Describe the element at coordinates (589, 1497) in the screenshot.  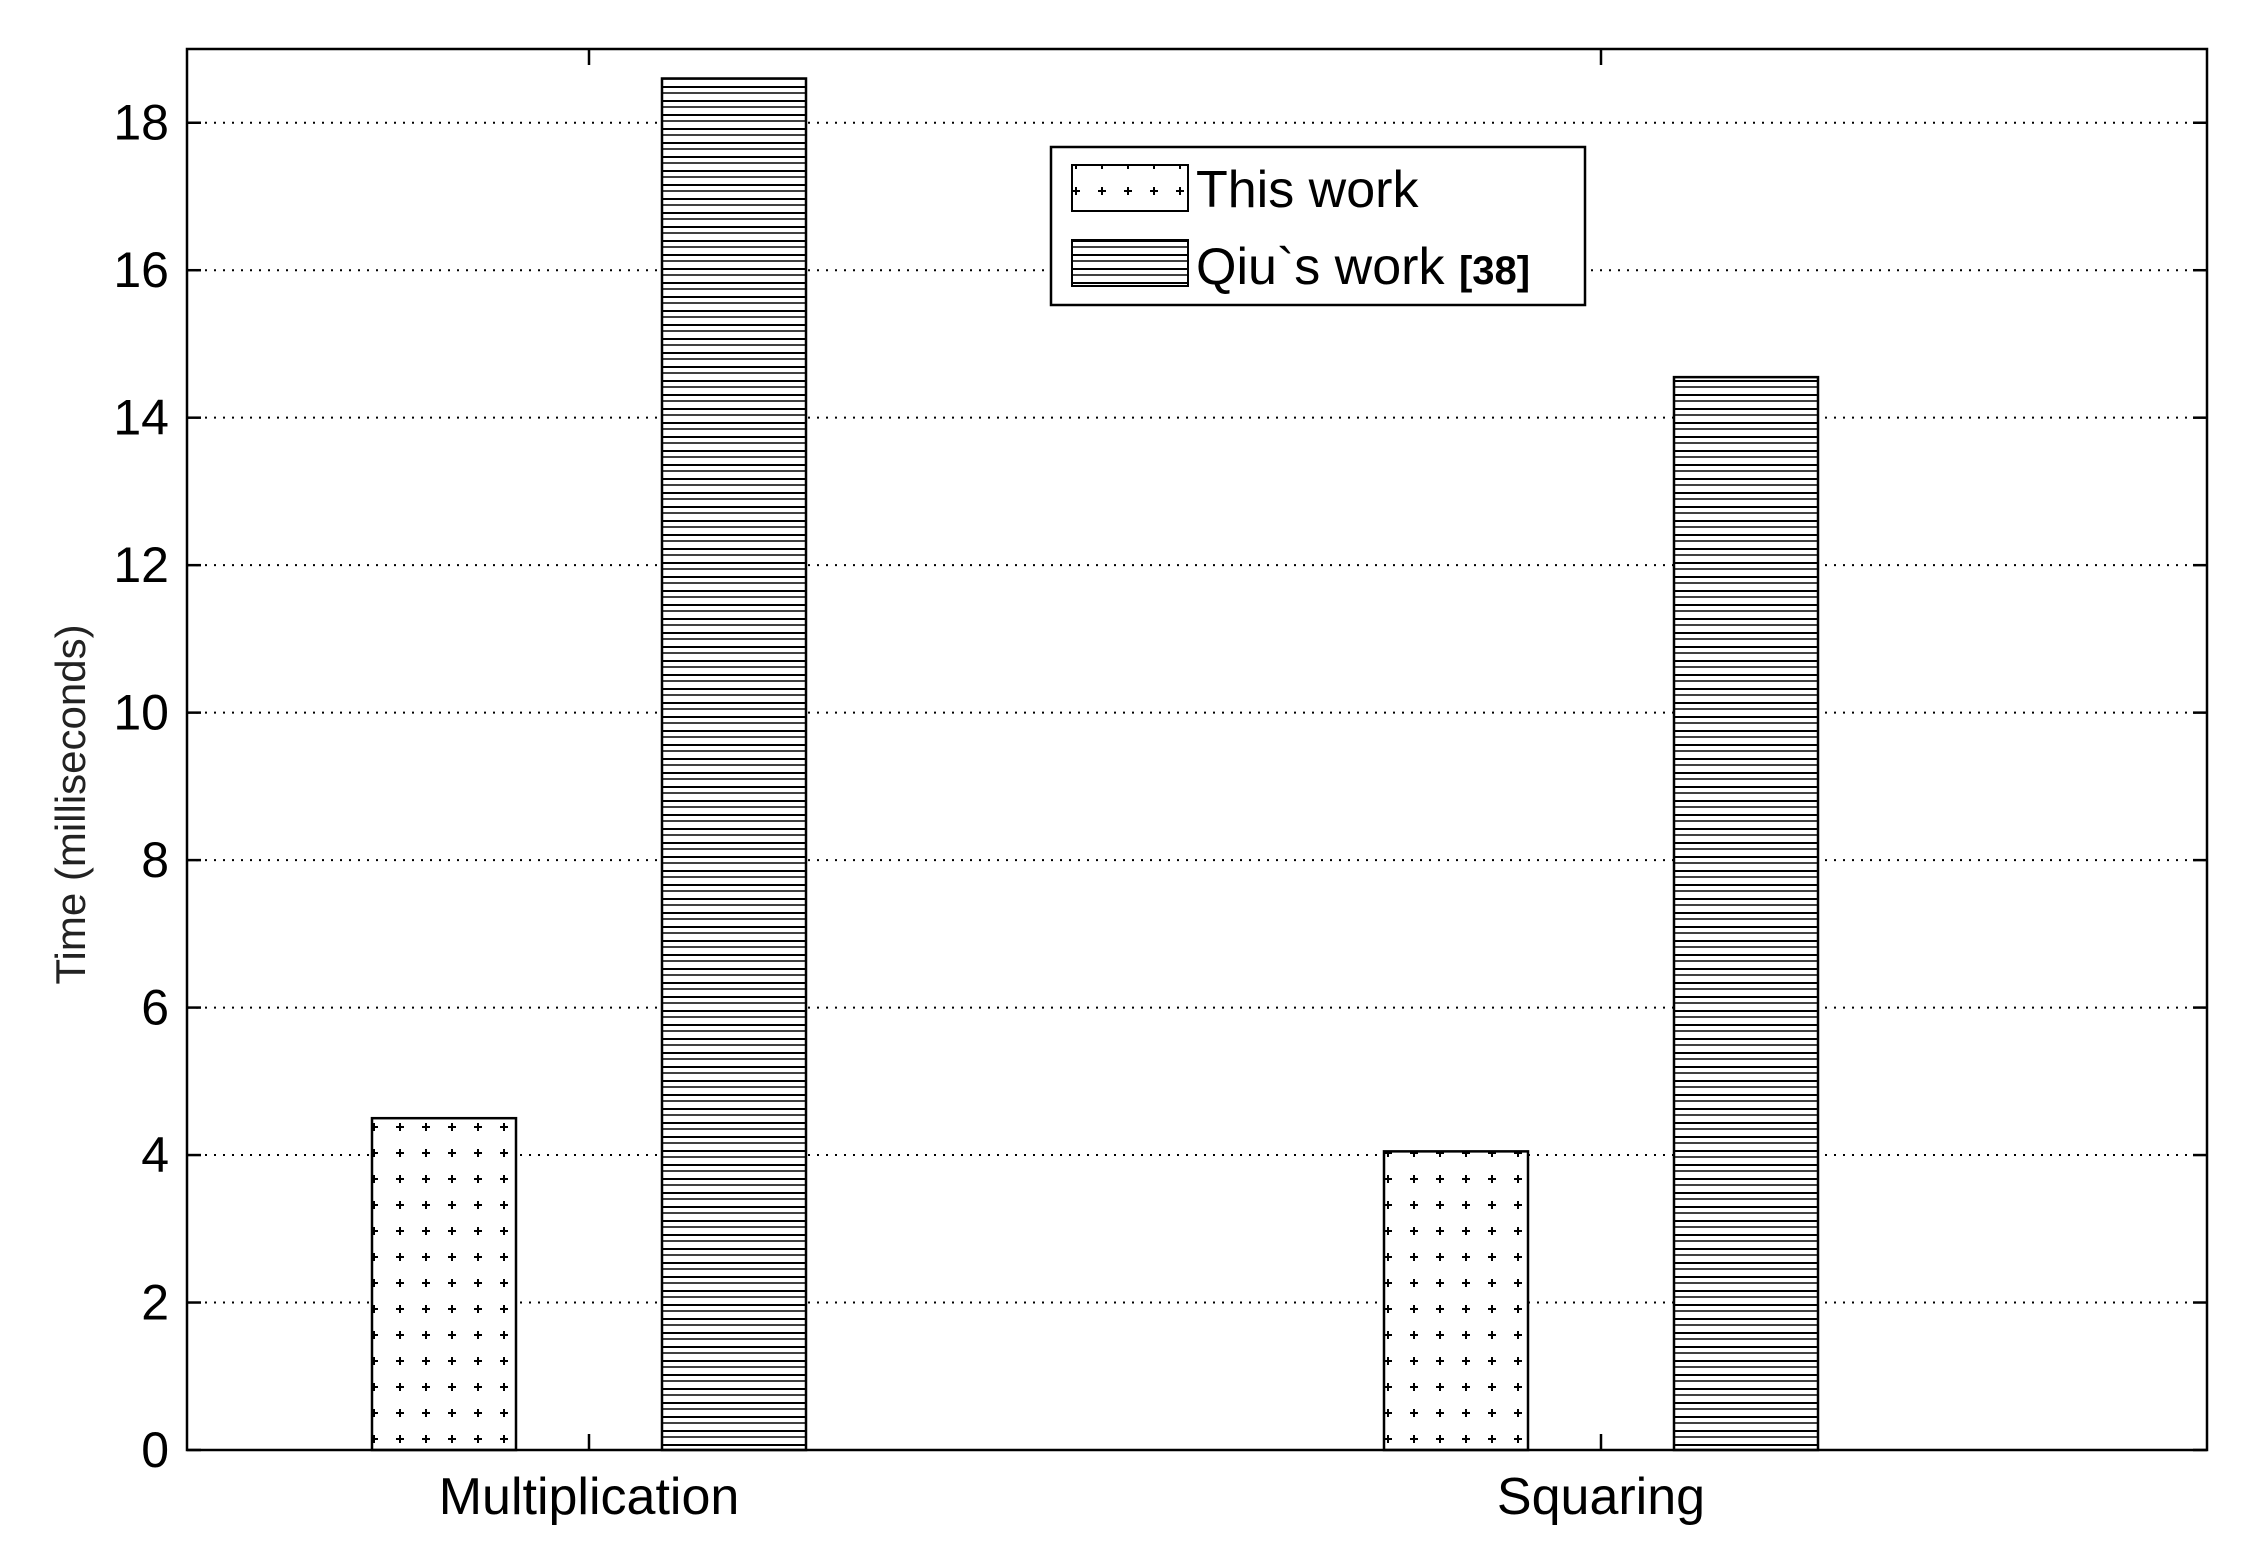
I see `x-category-label: Multiplication` at that location.